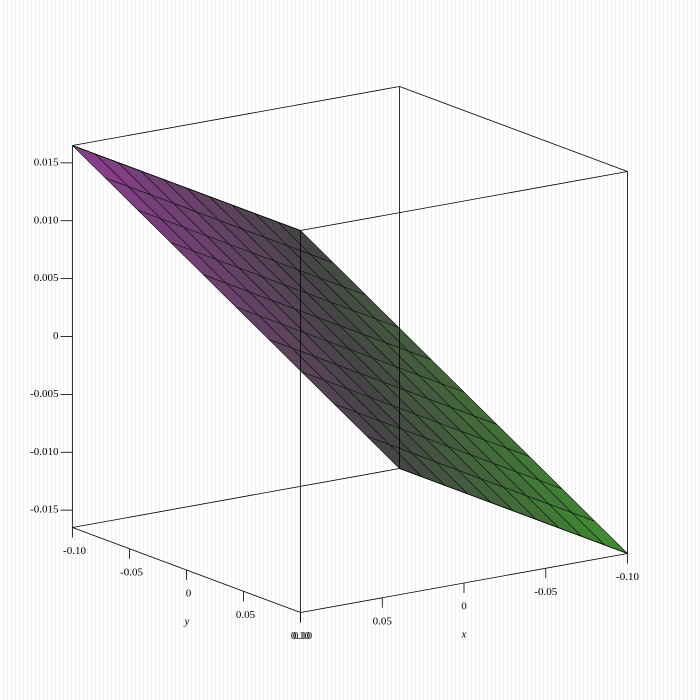 The image size is (700, 700). What do you see at coordinates (464, 635) in the screenshot?
I see `x-axis-label: x` at bounding box center [464, 635].